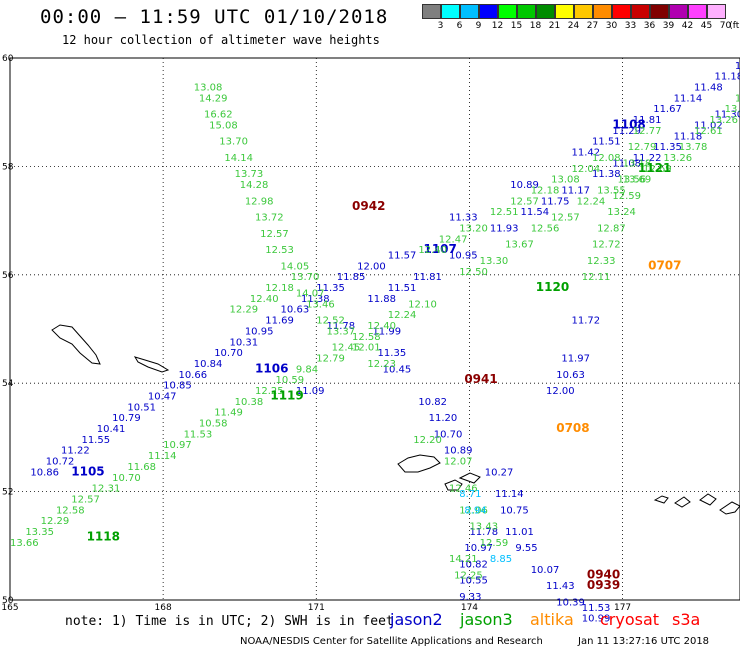  Describe the element at coordinates (596, 619) in the screenshot. I see `swh-point: 10.99` at that location.